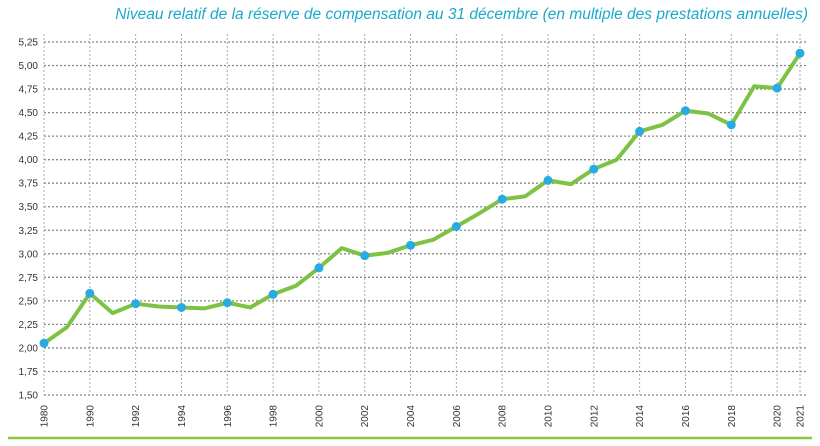 The width and height of the screenshot is (820, 446). I want to click on y-tick-label: 3,25, so click(29, 231).